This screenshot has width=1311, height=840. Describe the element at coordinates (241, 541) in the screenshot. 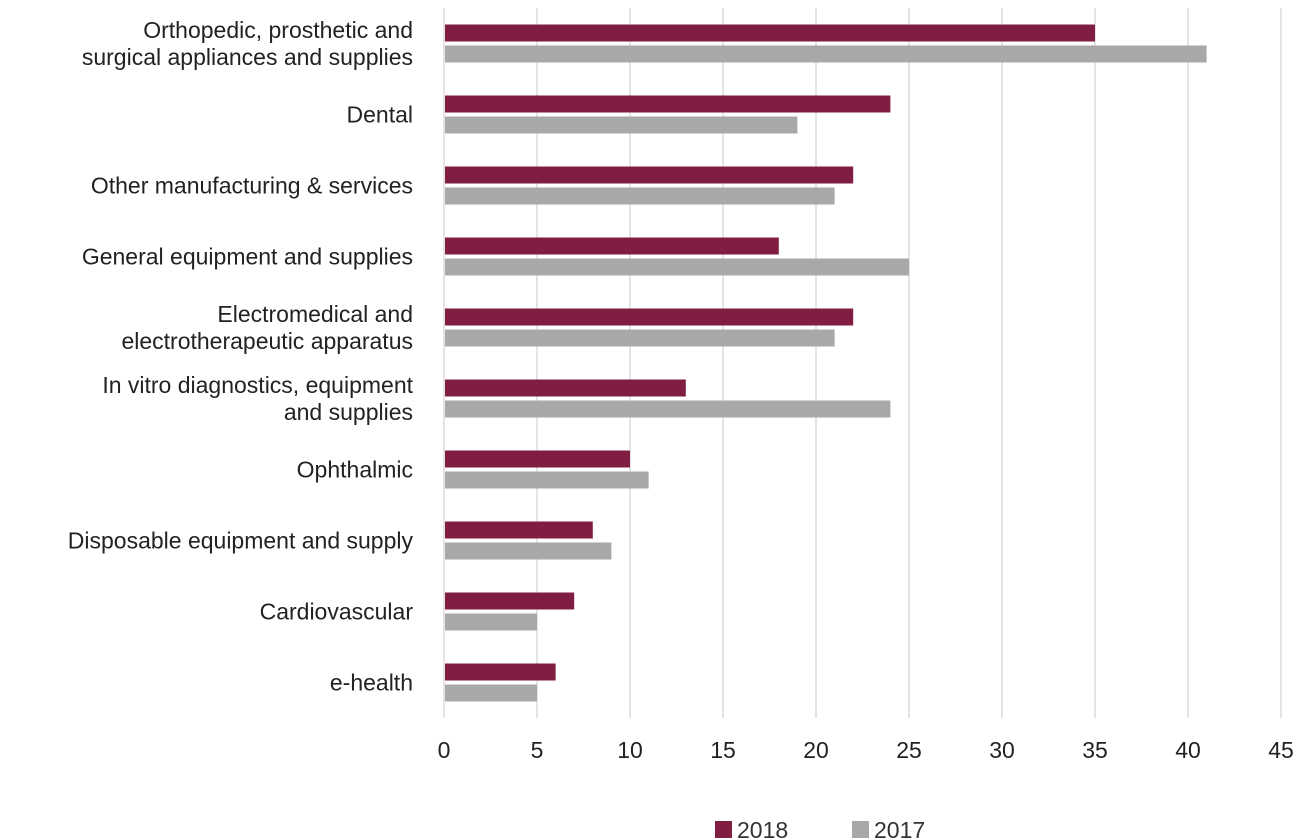

I see `category-label: Disposable equipment and supply` at that location.